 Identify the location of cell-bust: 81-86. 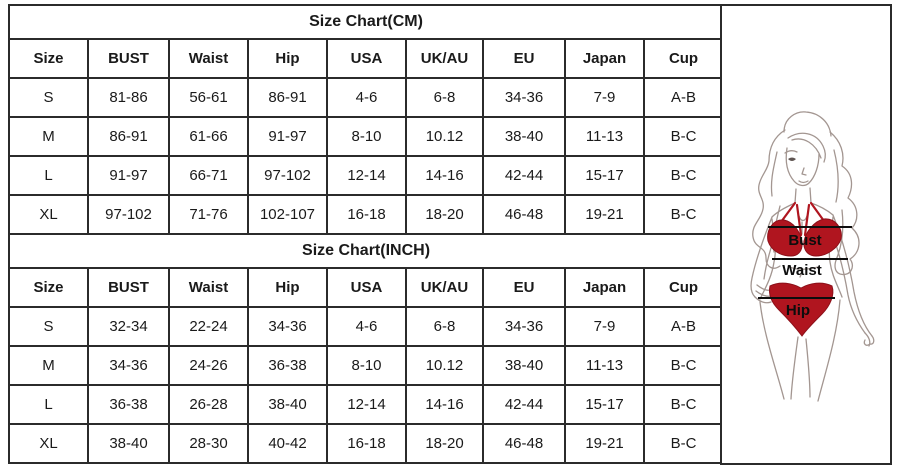
(128, 97).